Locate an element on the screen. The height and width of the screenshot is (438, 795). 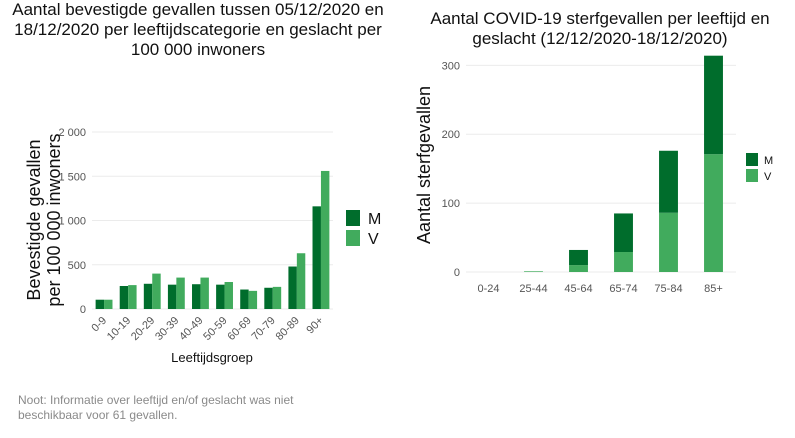
left-bar-M-90+ is located at coordinates (316, 257).